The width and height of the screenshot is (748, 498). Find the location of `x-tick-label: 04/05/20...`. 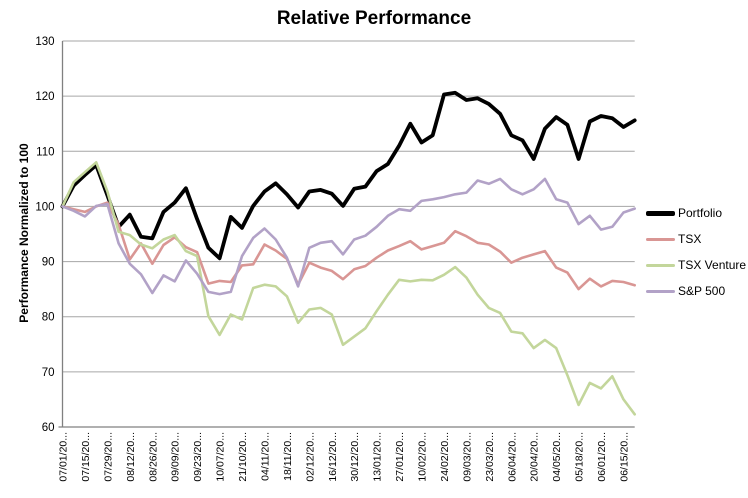

x-tick-label: 04/05/20... is located at coordinates (557, 457).